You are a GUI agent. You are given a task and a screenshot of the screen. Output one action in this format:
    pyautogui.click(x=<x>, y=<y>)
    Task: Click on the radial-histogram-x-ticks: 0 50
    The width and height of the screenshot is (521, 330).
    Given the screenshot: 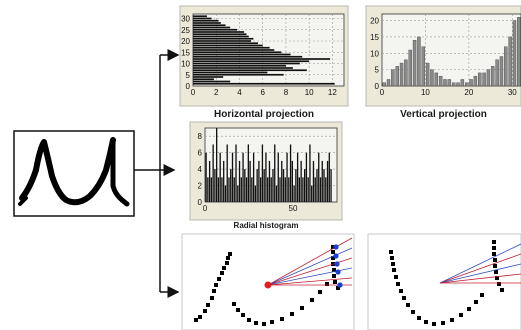 What is the action you would take?
    pyautogui.click(x=250, y=208)
    